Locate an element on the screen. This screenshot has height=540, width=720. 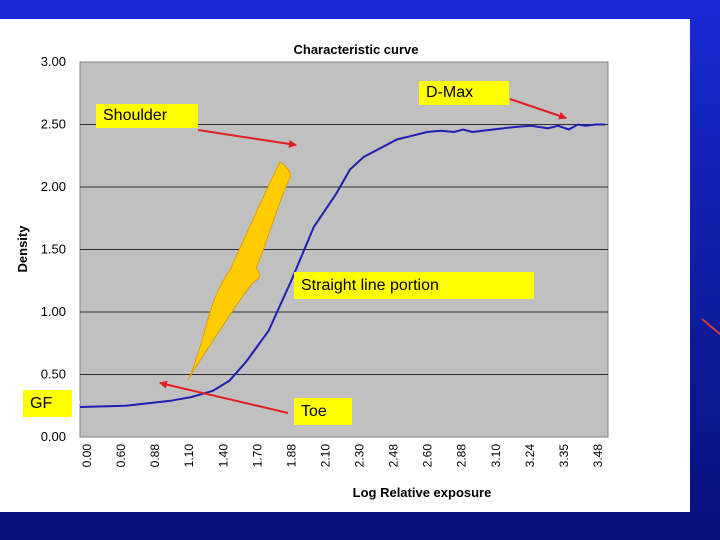
y-tick-label: 3.00 is located at coordinates (53, 61).